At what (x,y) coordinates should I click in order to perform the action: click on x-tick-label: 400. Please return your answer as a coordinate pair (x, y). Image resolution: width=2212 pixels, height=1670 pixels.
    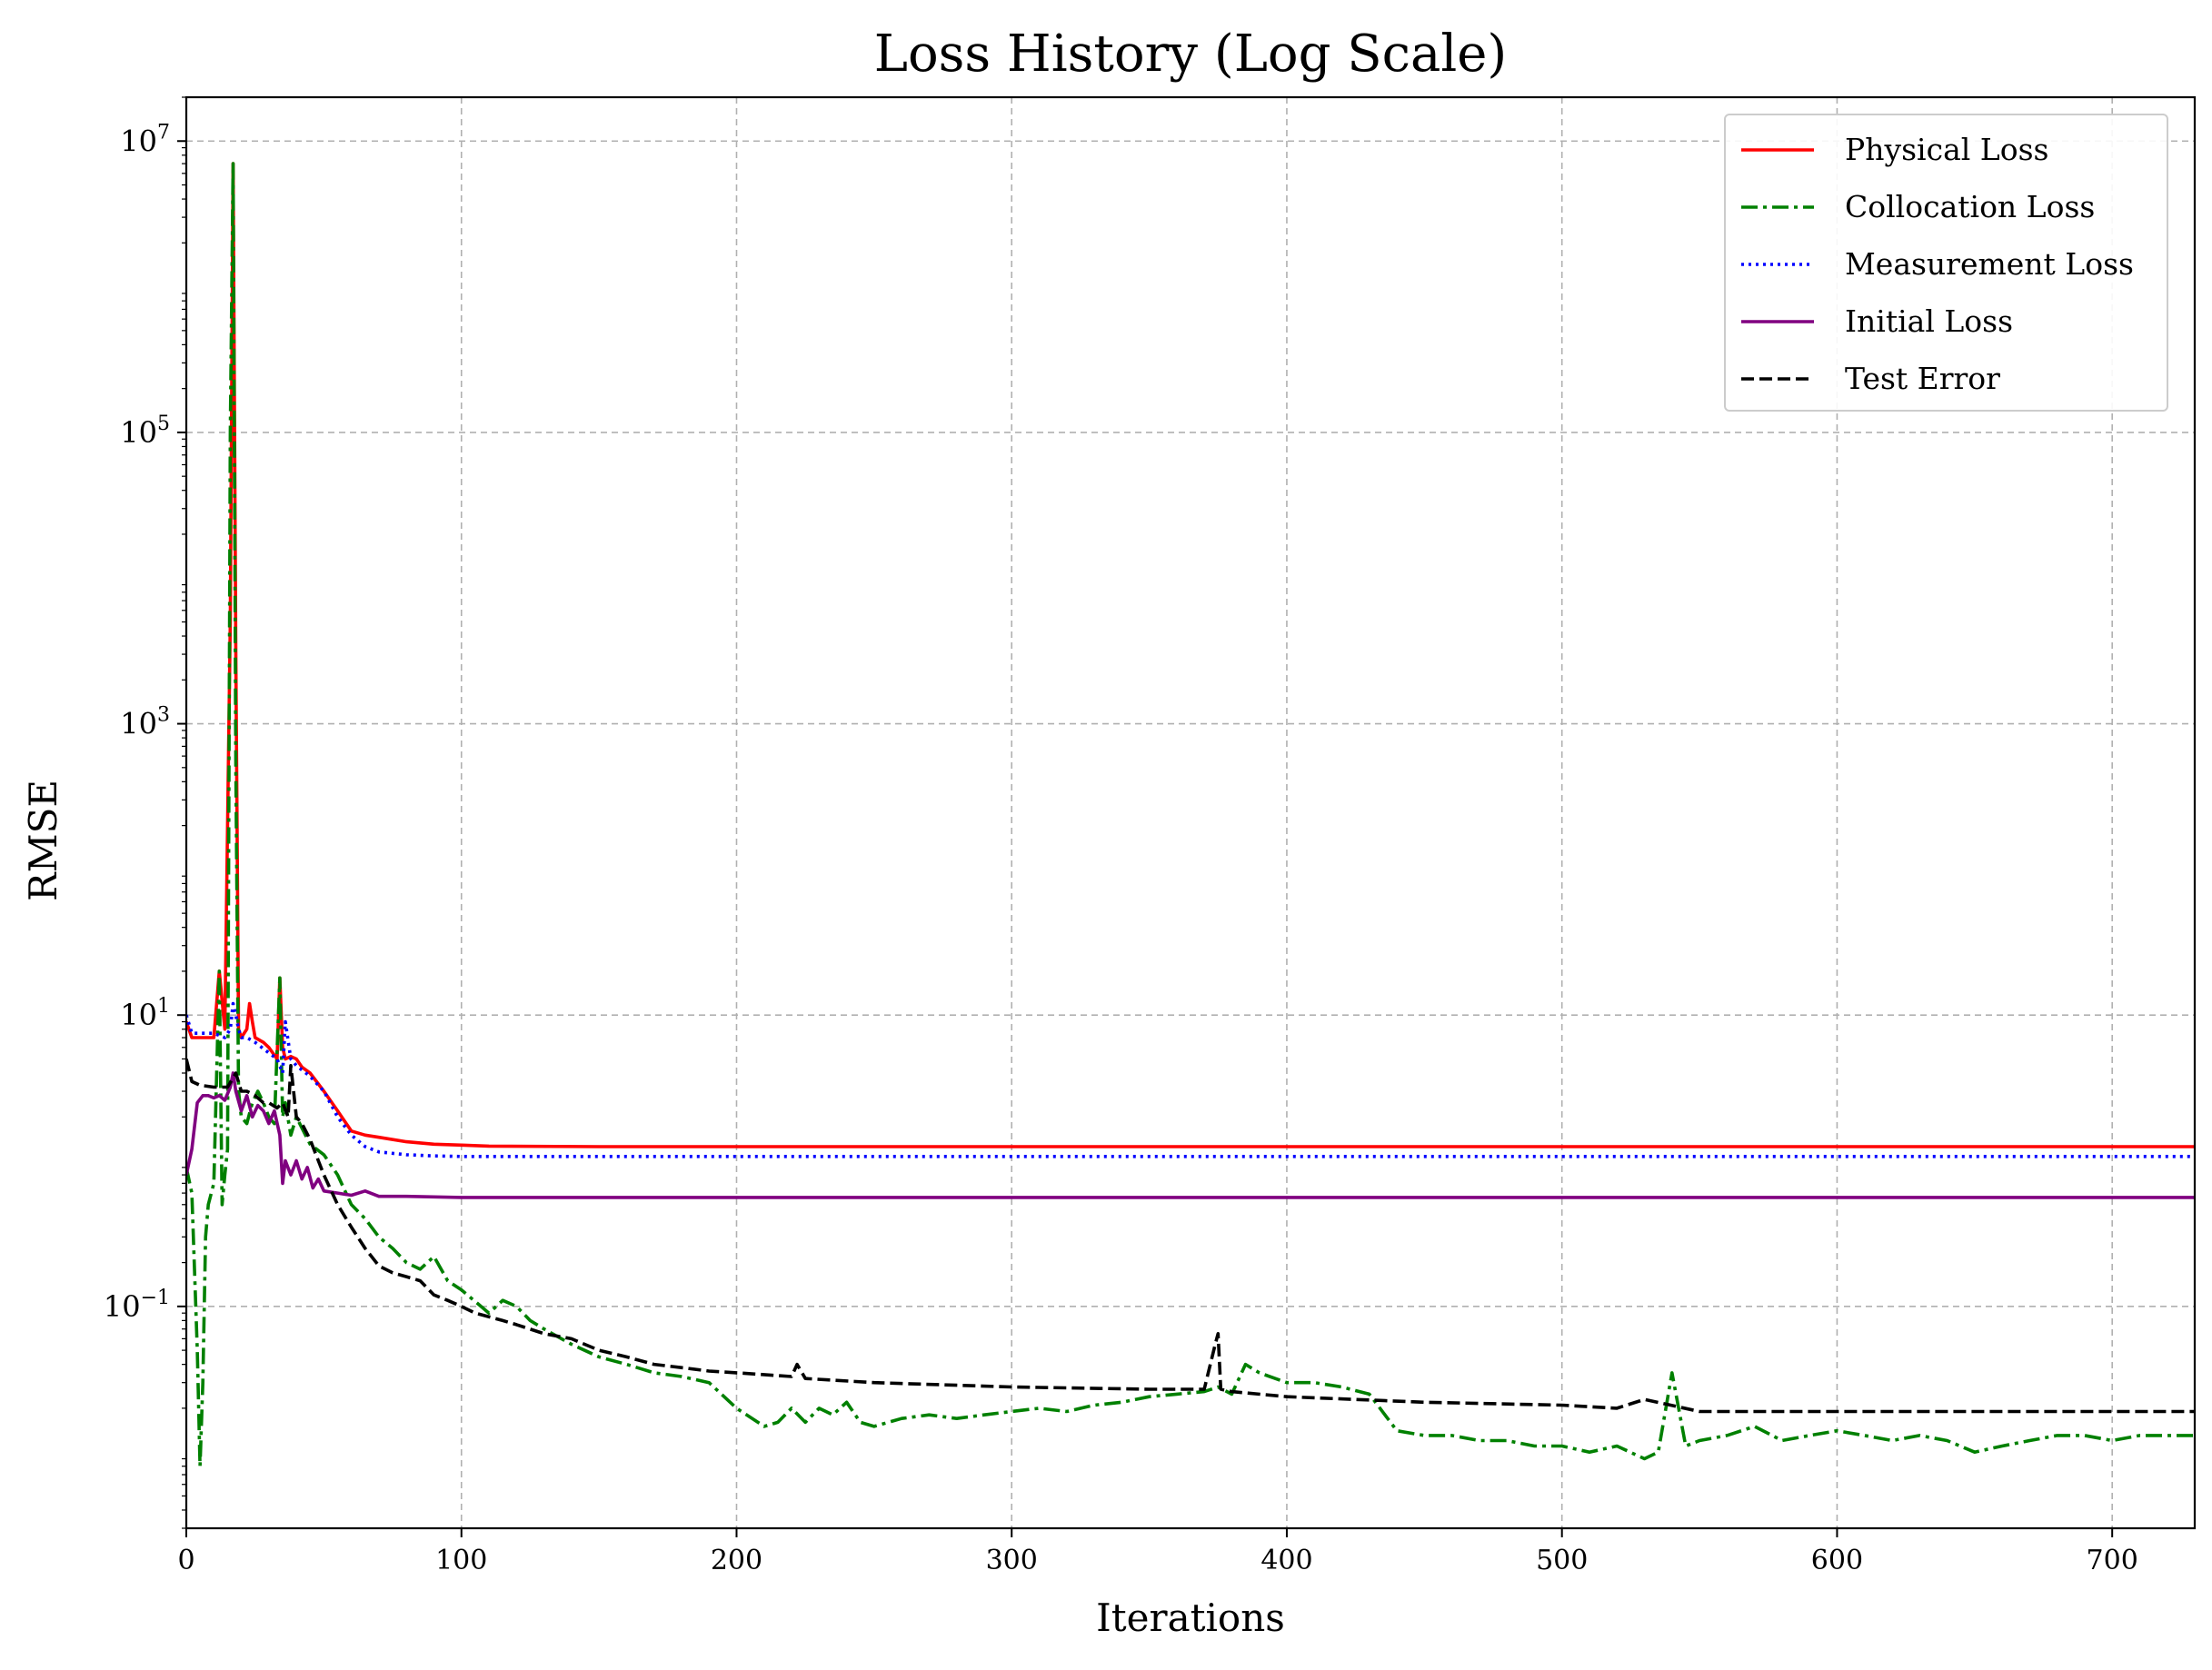
    Looking at the image, I should click on (1286, 1560).